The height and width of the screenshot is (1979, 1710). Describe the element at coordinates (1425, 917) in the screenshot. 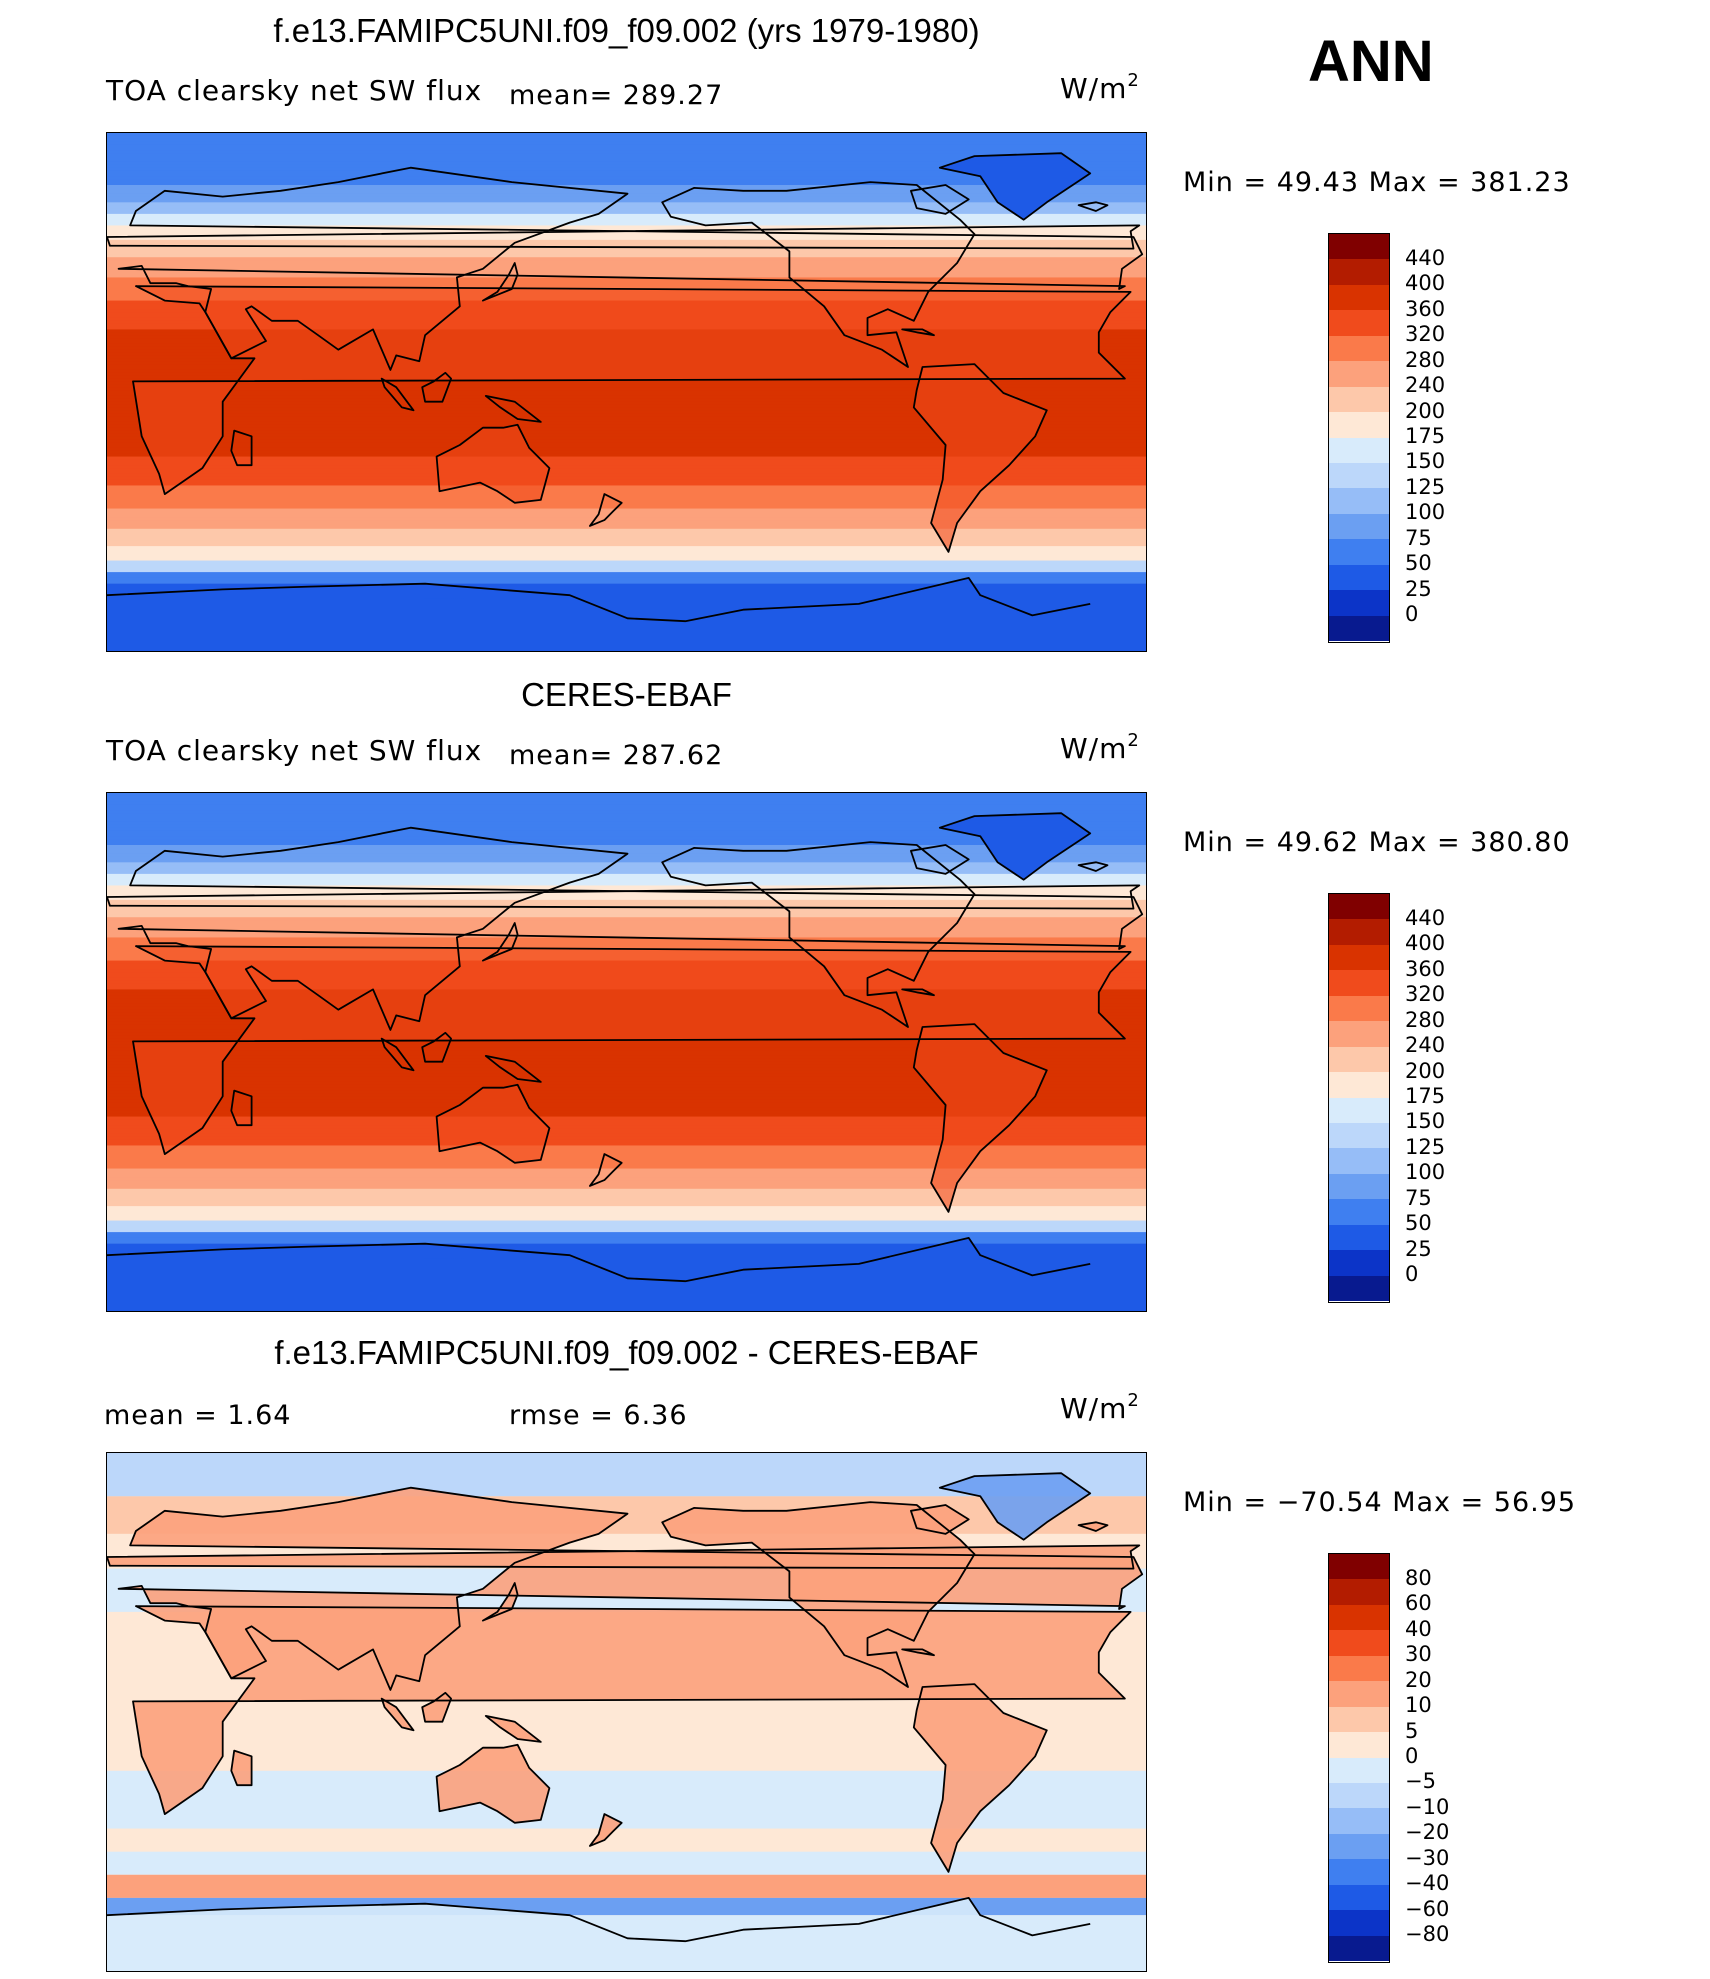

I see `colorbar-tick-label: 440` at that location.